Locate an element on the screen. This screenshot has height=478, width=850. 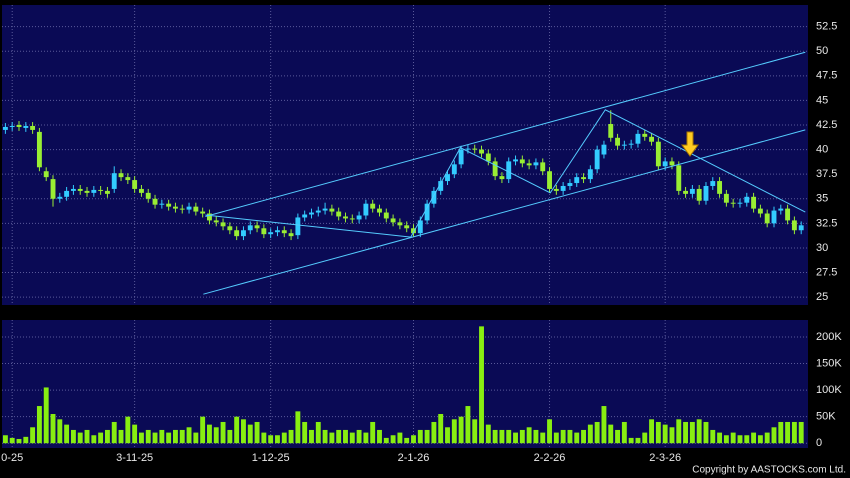
signal-arrow is located at coordinates (690, 144).